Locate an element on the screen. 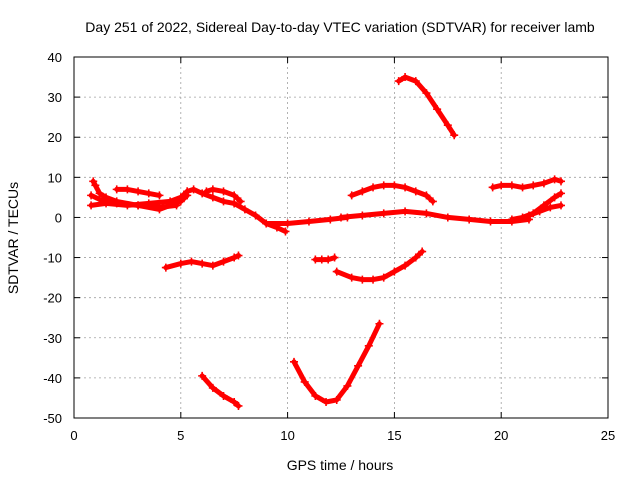 Image resolution: width=640 pixels, height=480 pixels. y-tick-label: 0 is located at coordinates (58, 217).